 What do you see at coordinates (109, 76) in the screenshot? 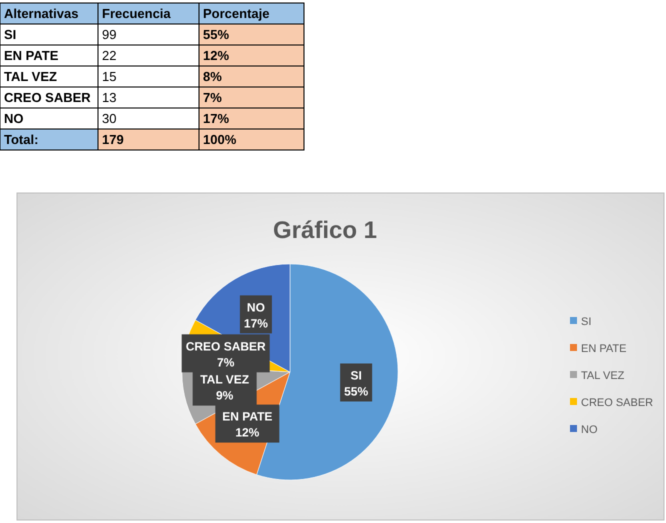
I see `text: 15` at bounding box center [109, 76].